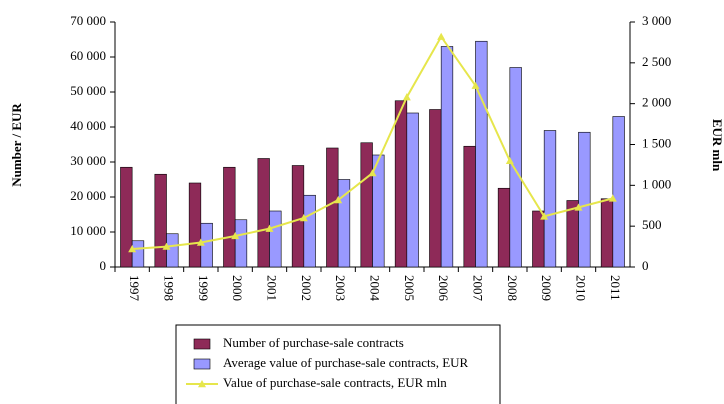 This screenshot has height=404, width=724. What do you see at coordinates (652, 224) in the screenshot?
I see `y2-tick-label: 500` at bounding box center [652, 224].